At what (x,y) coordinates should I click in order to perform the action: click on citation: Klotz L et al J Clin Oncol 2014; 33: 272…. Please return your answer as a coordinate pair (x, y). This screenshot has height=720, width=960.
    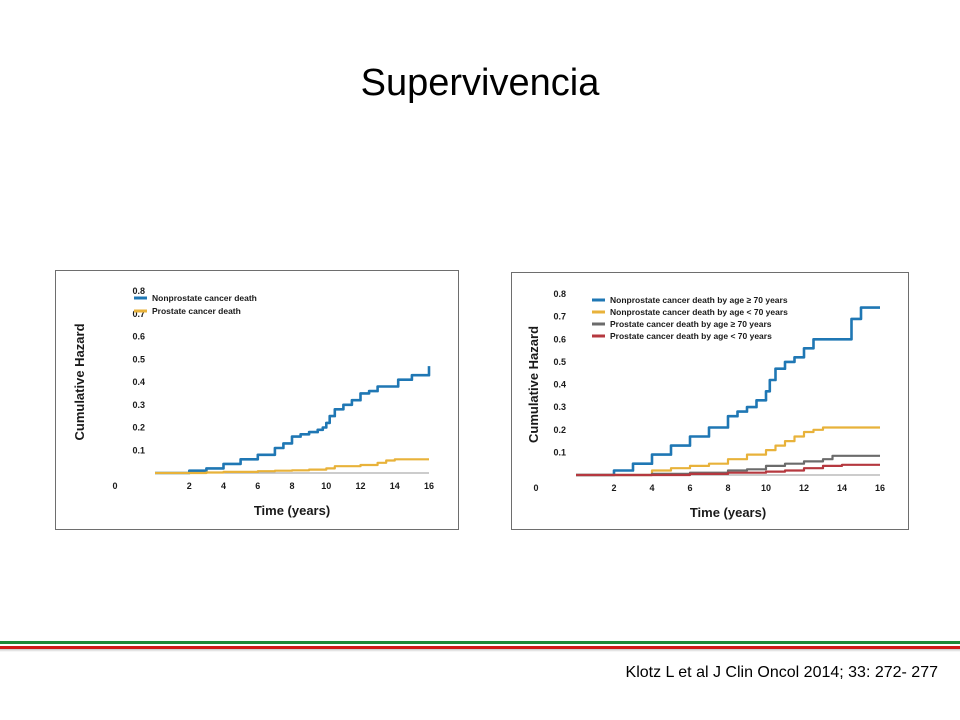
    Looking at the image, I should click on (781, 672).